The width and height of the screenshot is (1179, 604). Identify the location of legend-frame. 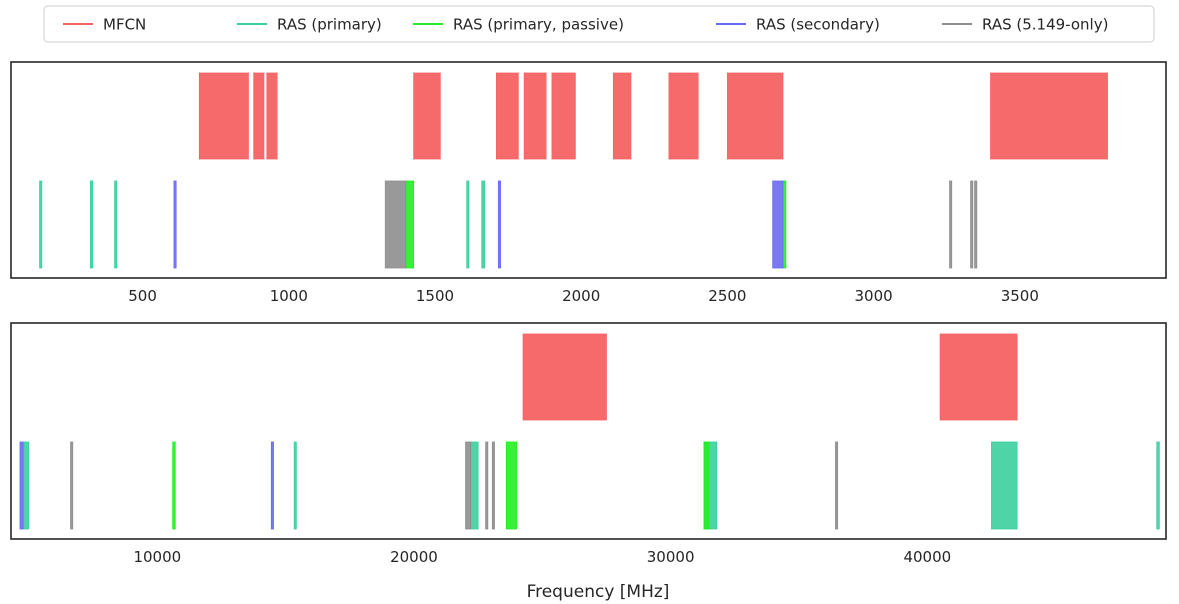
(599, 24).